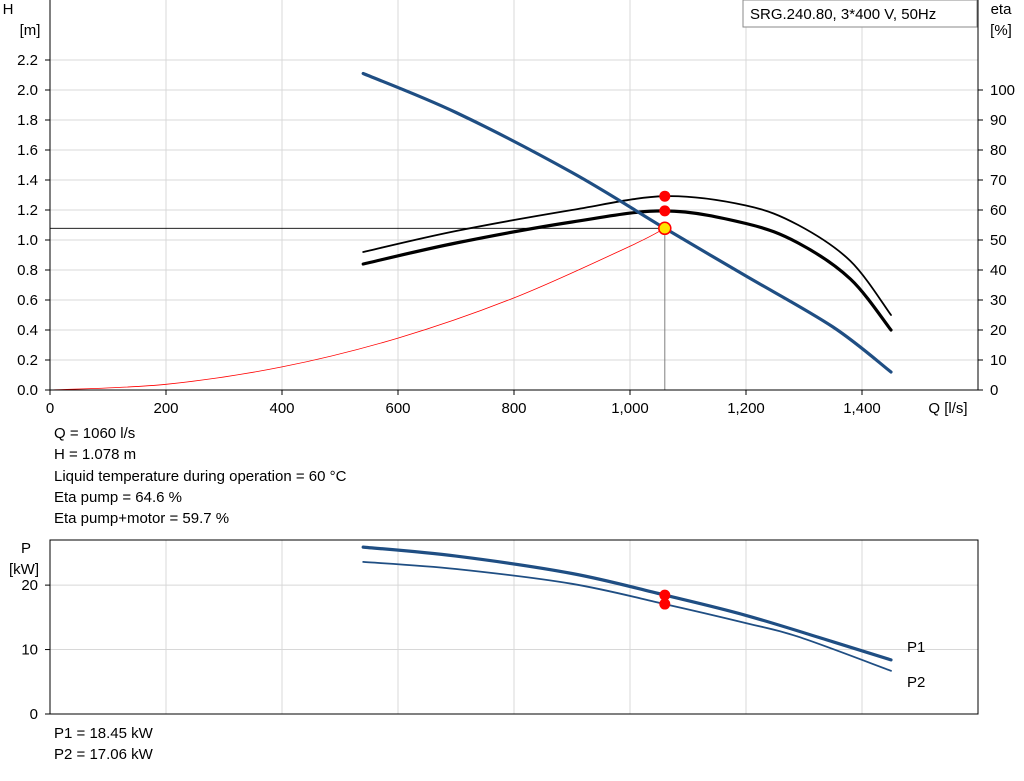 The width and height of the screenshot is (1024, 781). I want to click on eta-total-marker, so click(665, 211).